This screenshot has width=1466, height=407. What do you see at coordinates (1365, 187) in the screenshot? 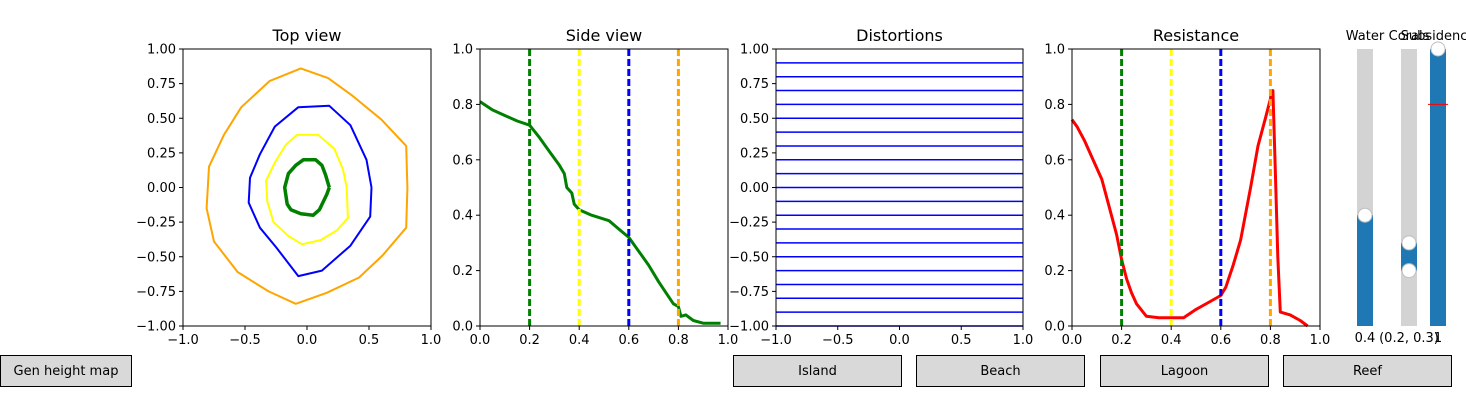
I see `slider-water: Water 0.4` at bounding box center [1365, 187].